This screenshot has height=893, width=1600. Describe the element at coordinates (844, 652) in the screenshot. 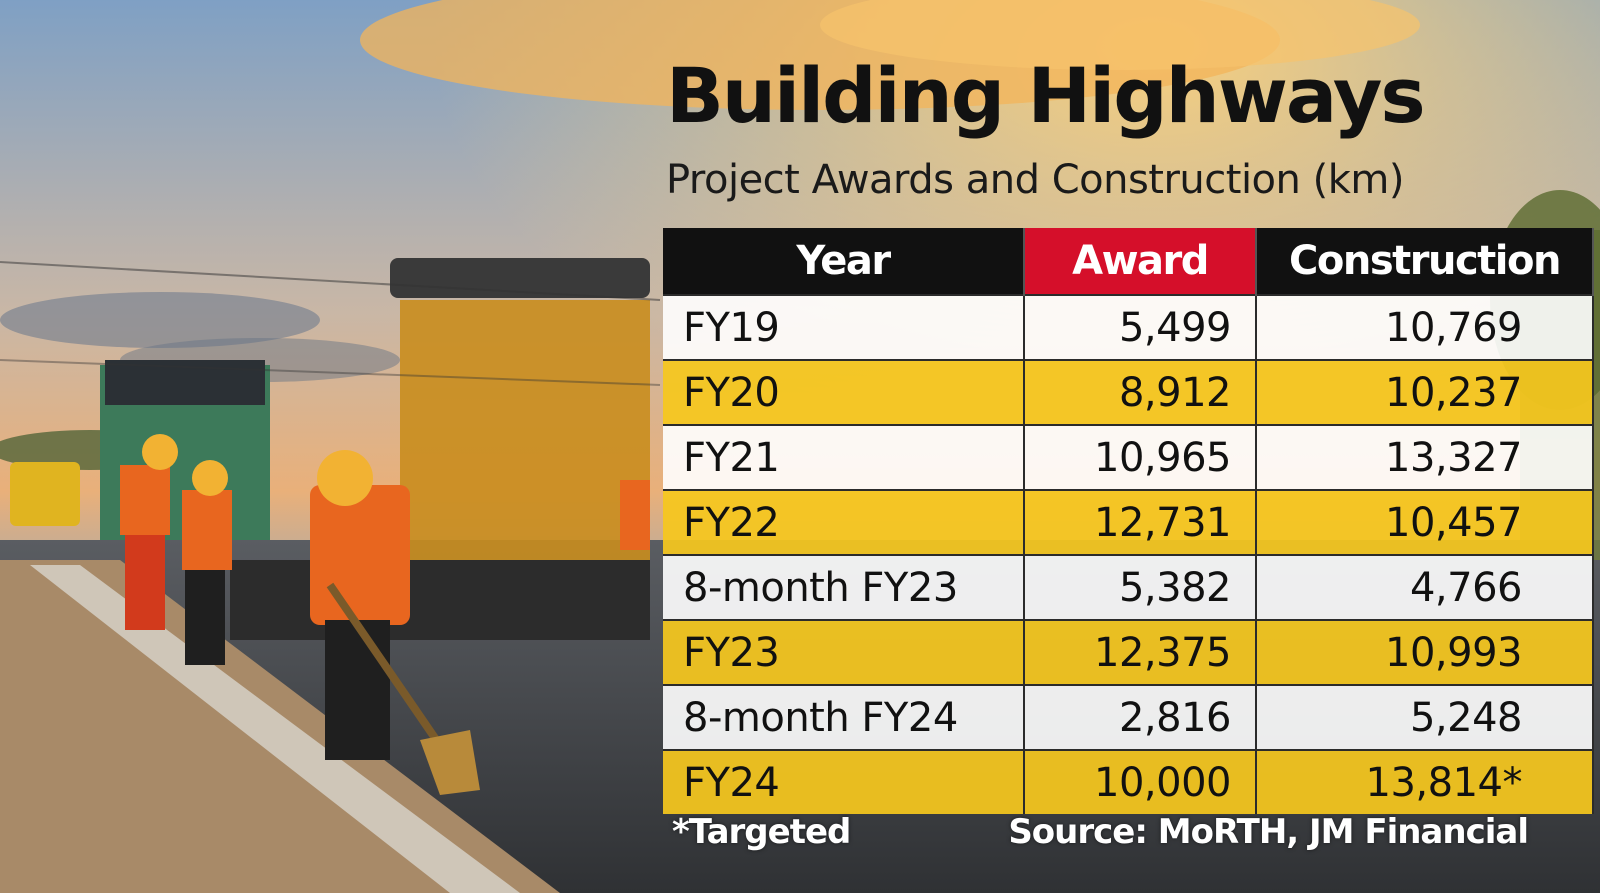

I see `year-cell: FY23` at that location.